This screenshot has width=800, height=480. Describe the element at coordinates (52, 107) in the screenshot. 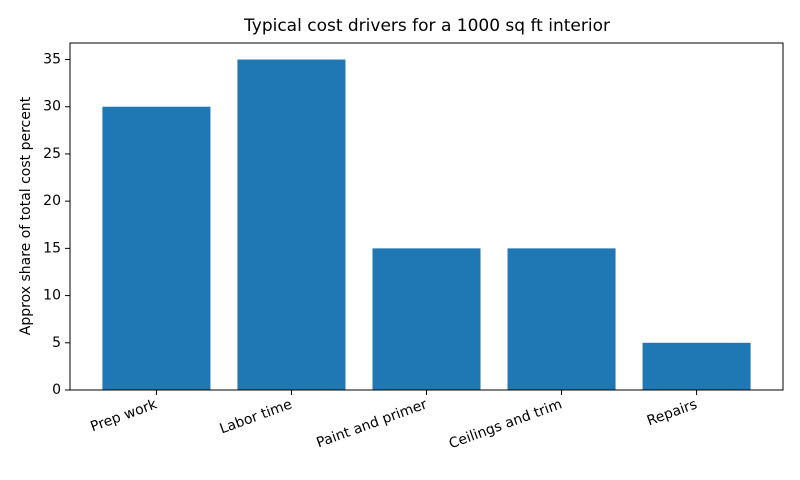

I see `y-tick-label: 30` at that location.